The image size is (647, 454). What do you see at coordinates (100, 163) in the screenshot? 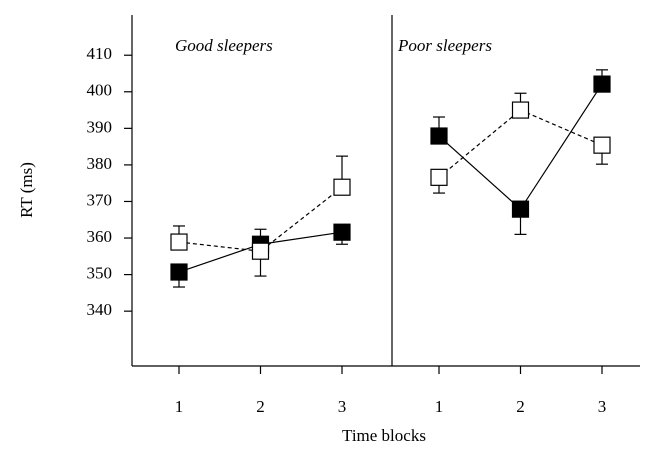
I see `y-tick-label: 380` at bounding box center [100, 163].